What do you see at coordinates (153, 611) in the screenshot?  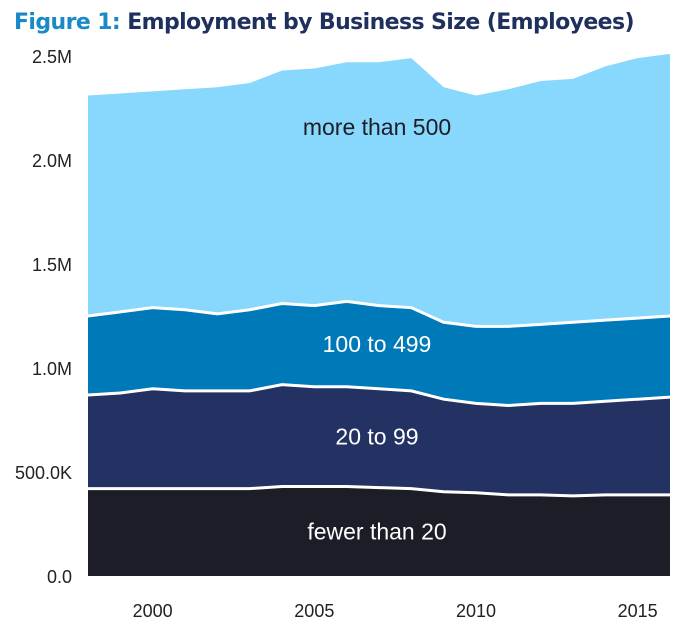 I see `x-tick-label: 2000` at bounding box center [153, 611].